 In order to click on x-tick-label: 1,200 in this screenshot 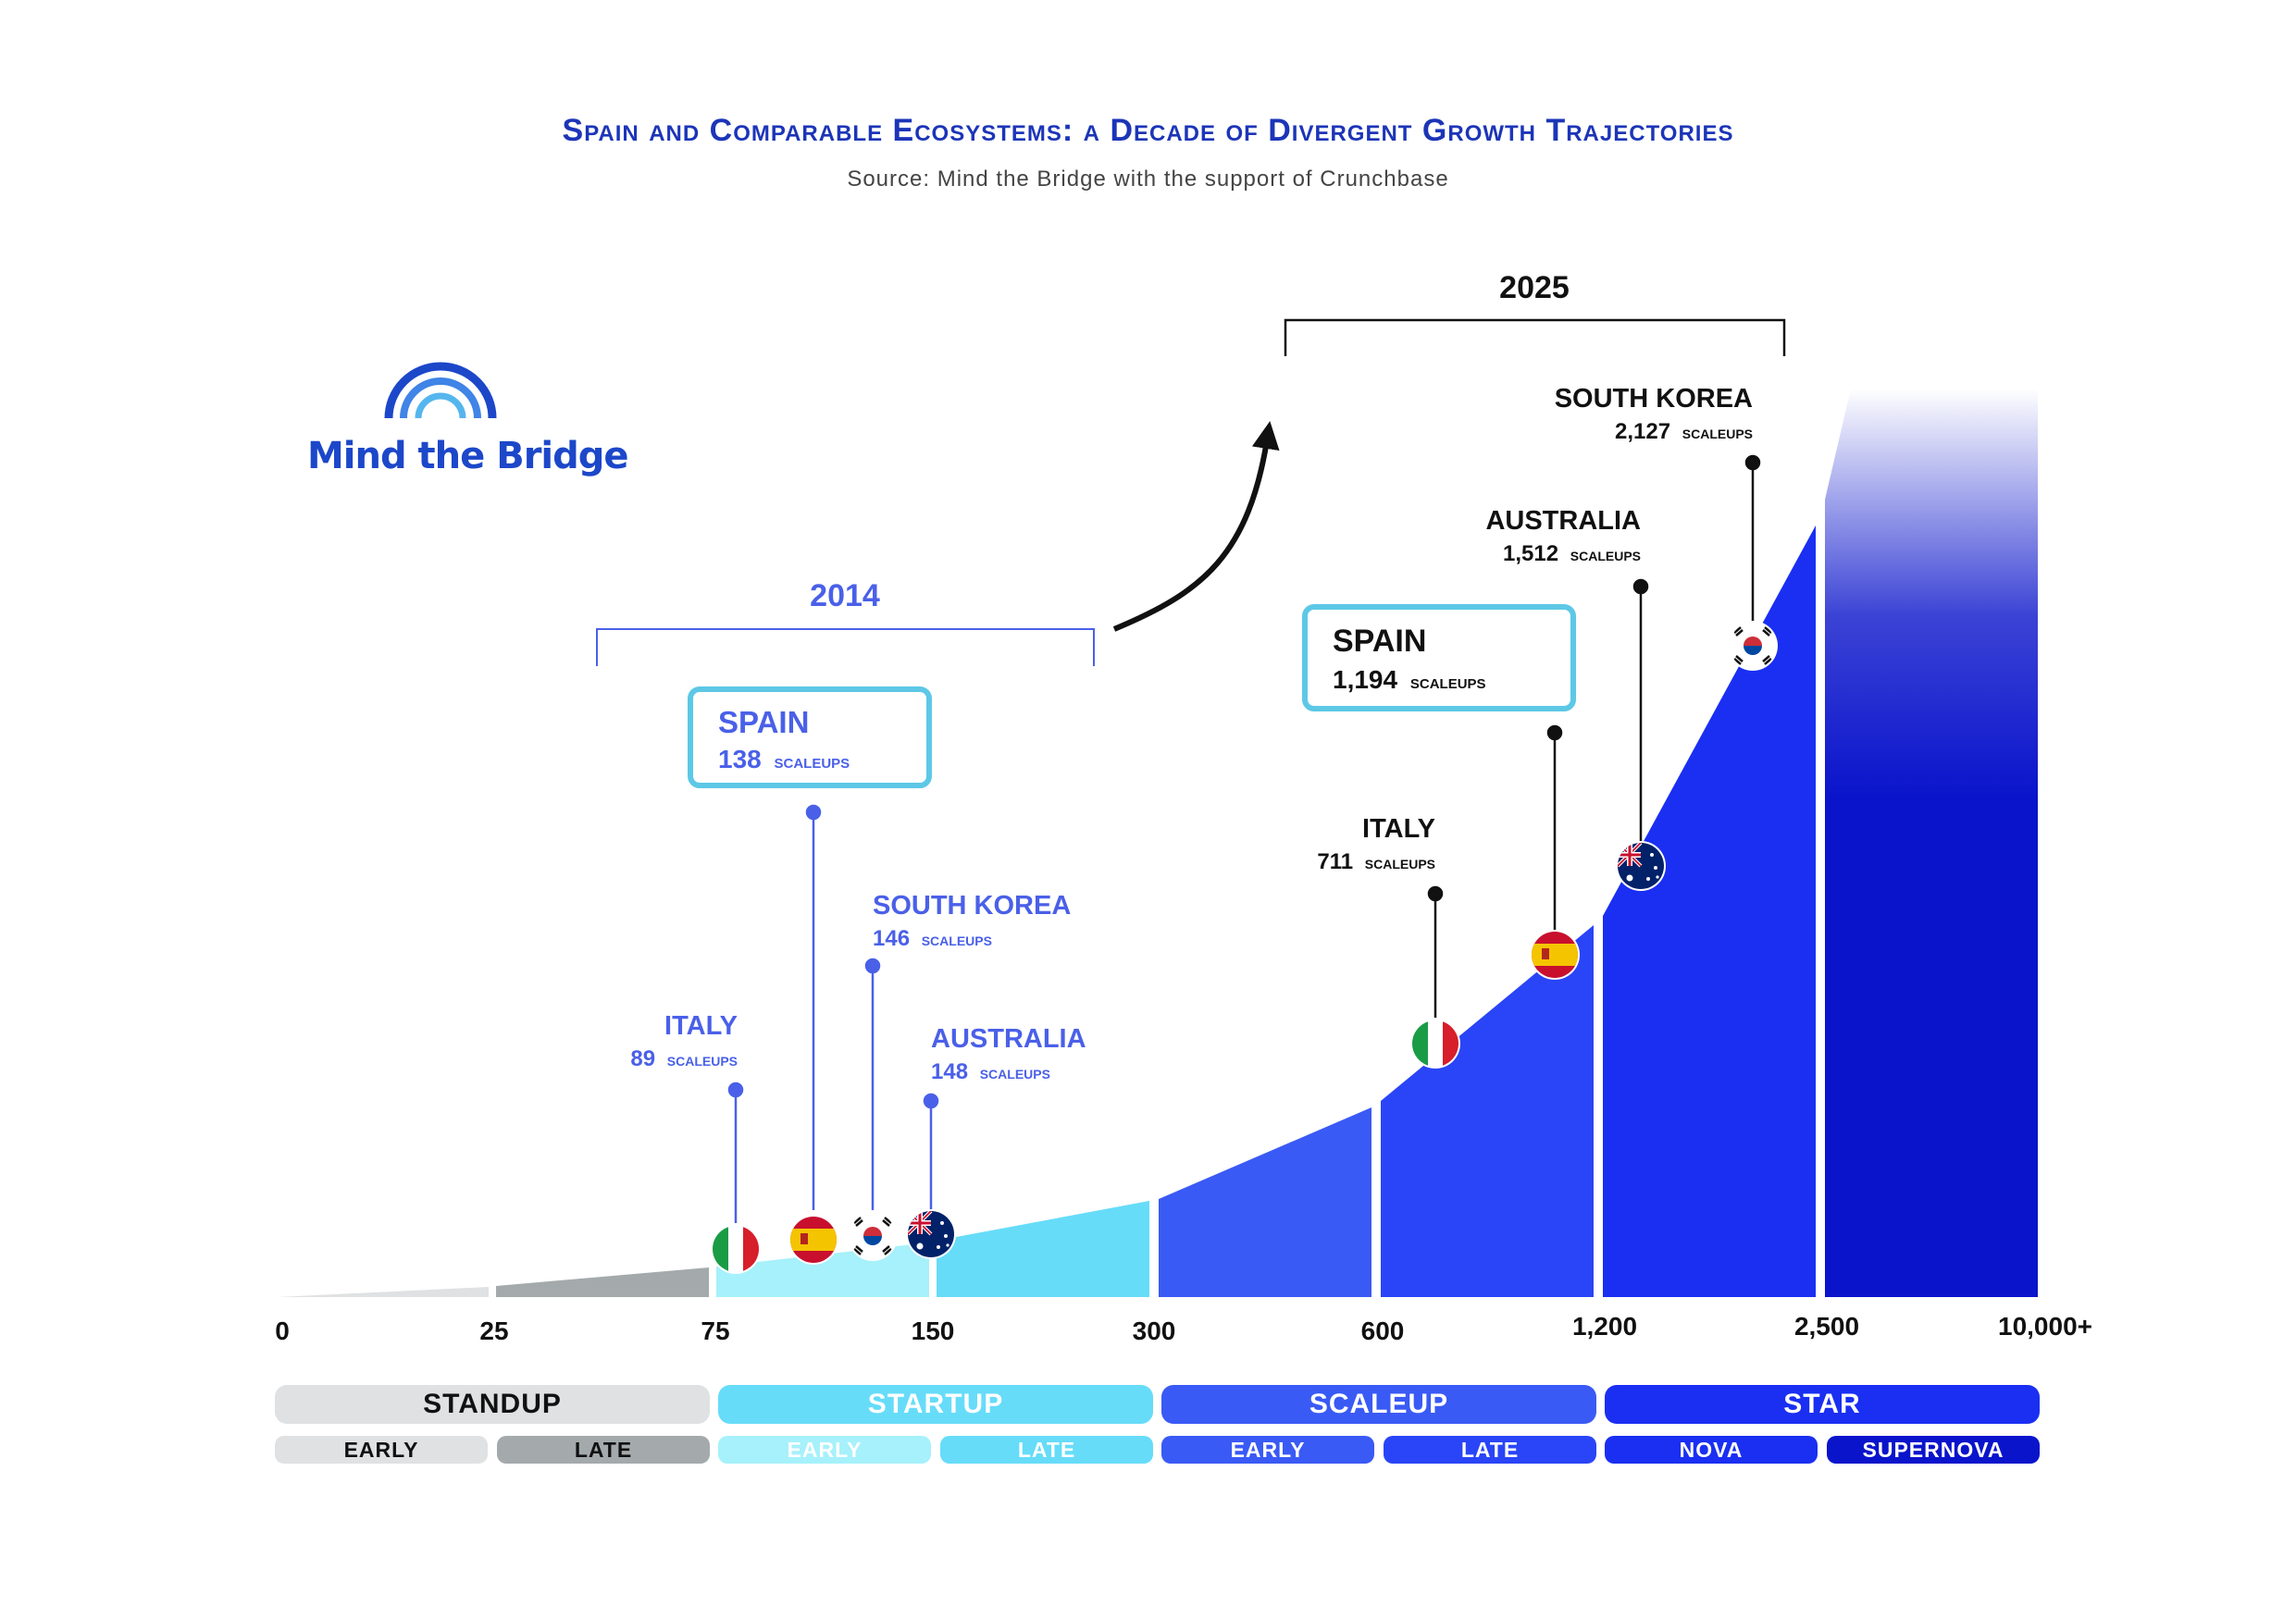, I will do `click(1604, 1326)`.